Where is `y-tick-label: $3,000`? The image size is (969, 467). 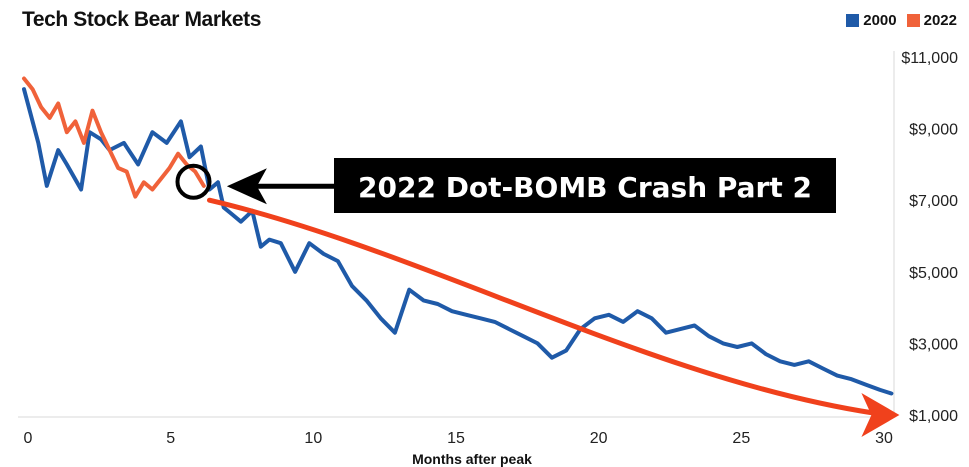 y-tick-label: $3,000 is located at coordinates (933, 344).